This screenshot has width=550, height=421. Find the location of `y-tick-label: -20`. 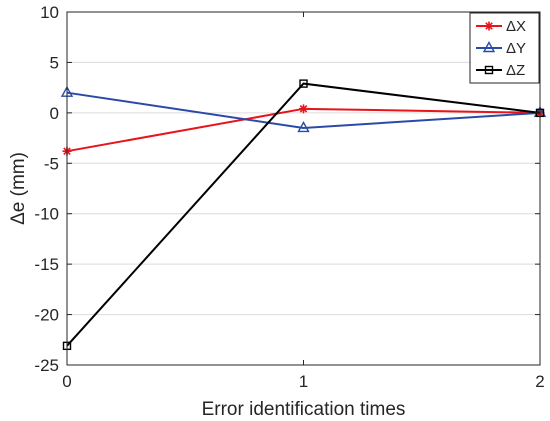

y-tick-label: -20 is located at coordinates (46, 315).